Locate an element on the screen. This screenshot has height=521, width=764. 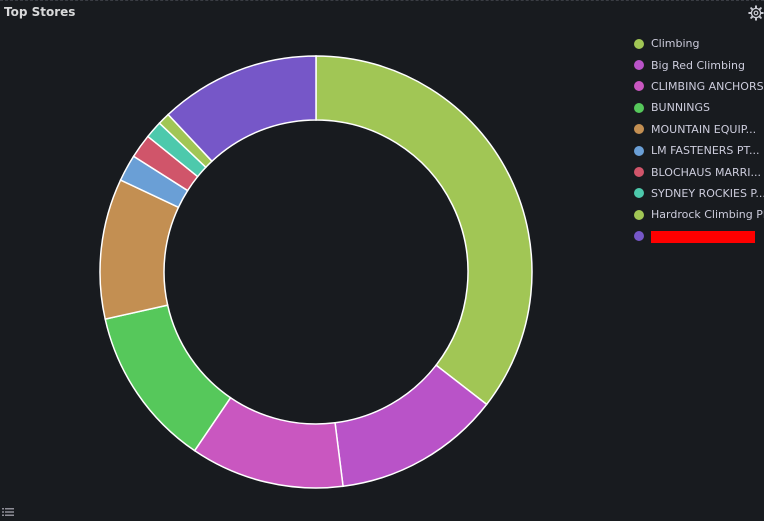
gear-icon is located at coordinates (756, 13).